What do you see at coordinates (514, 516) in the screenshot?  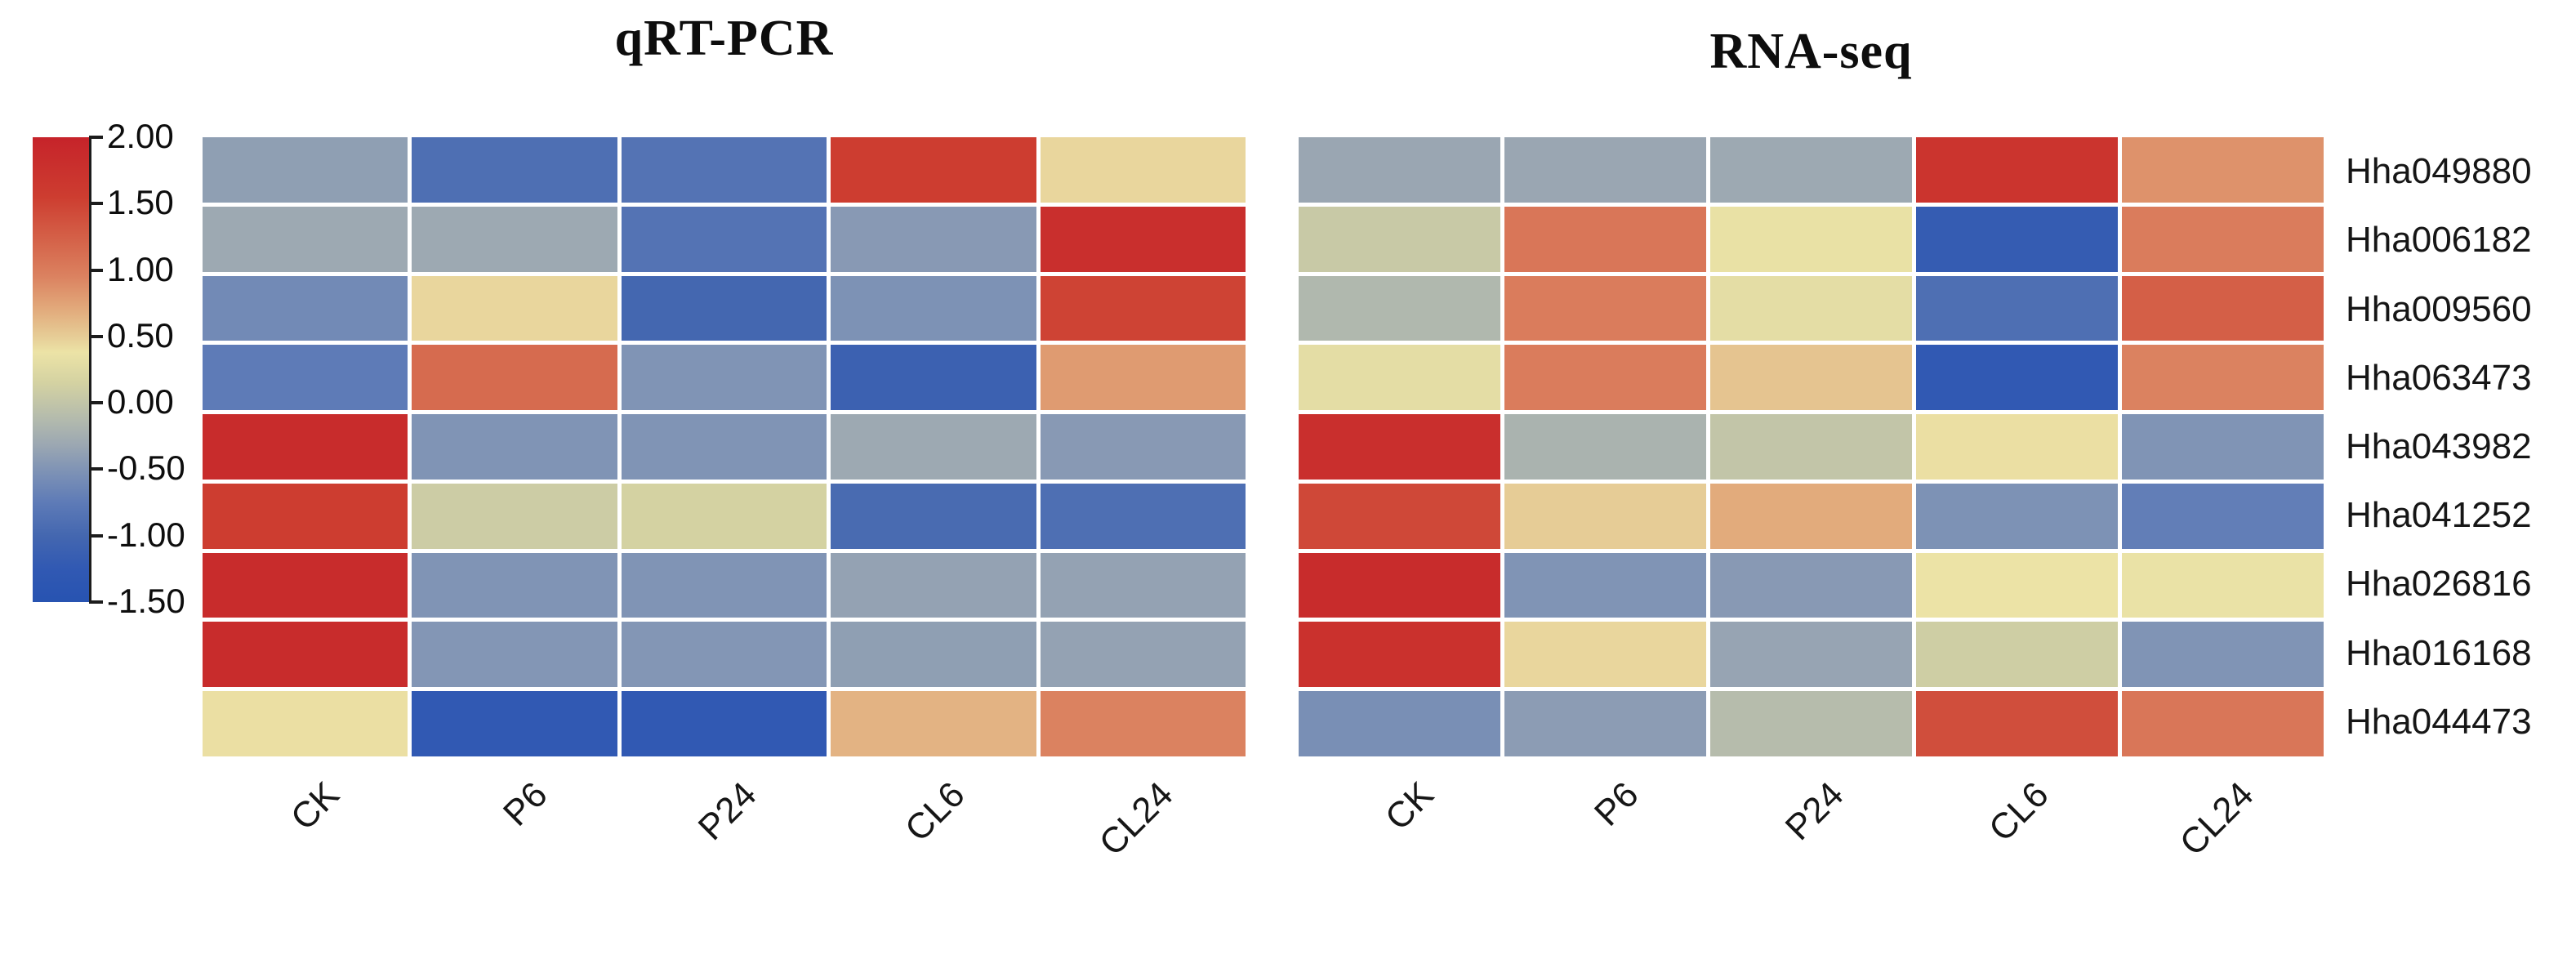 I see `heatmap-cell-Hha041252-P6` at bounding box center [514, 516].